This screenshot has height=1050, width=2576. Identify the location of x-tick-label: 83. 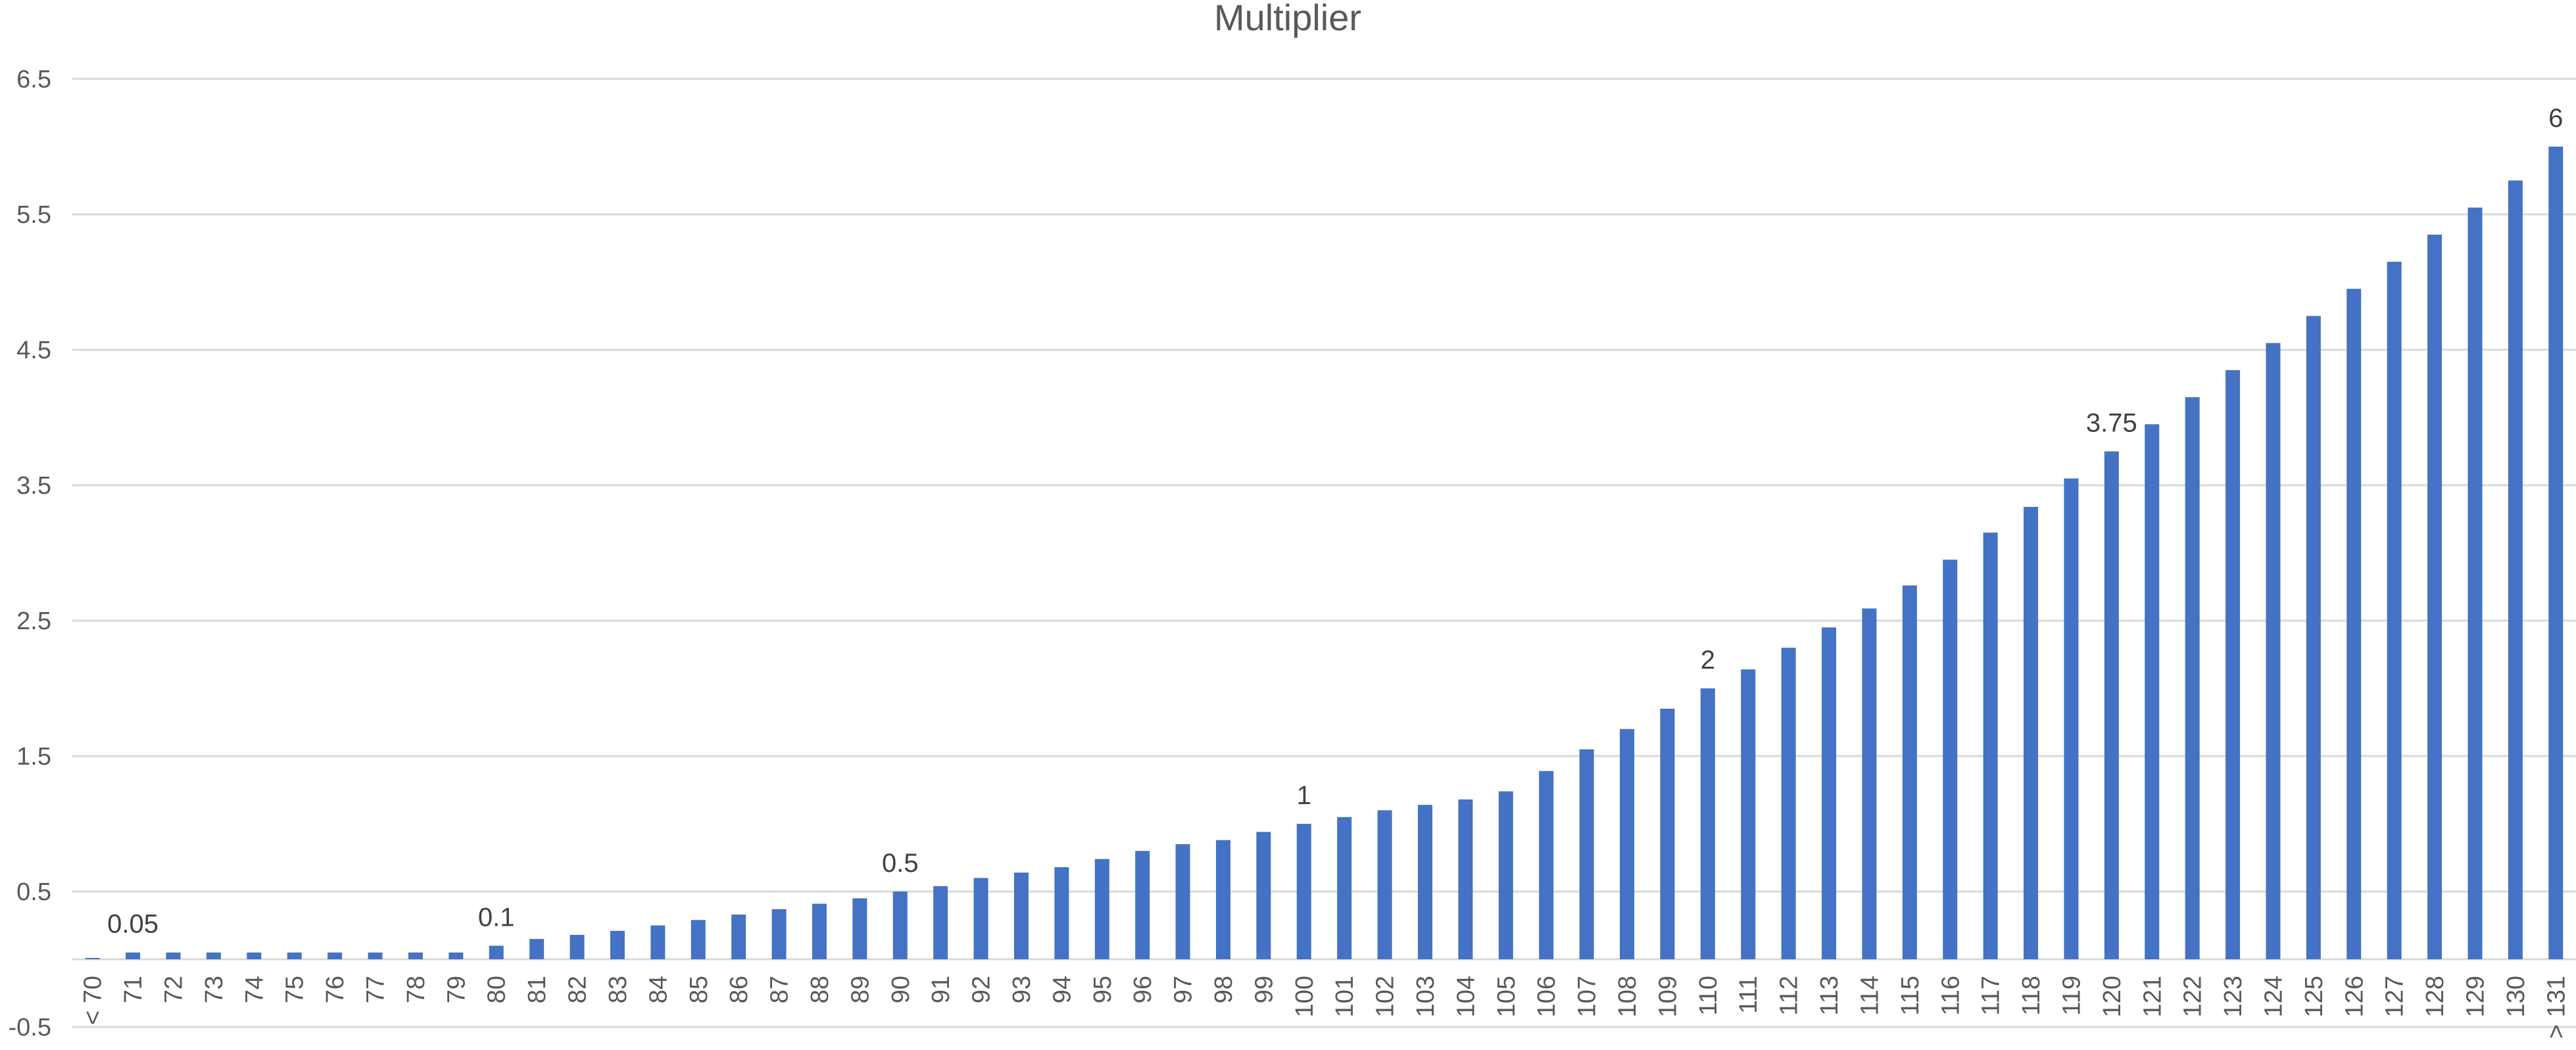
(618, 990).